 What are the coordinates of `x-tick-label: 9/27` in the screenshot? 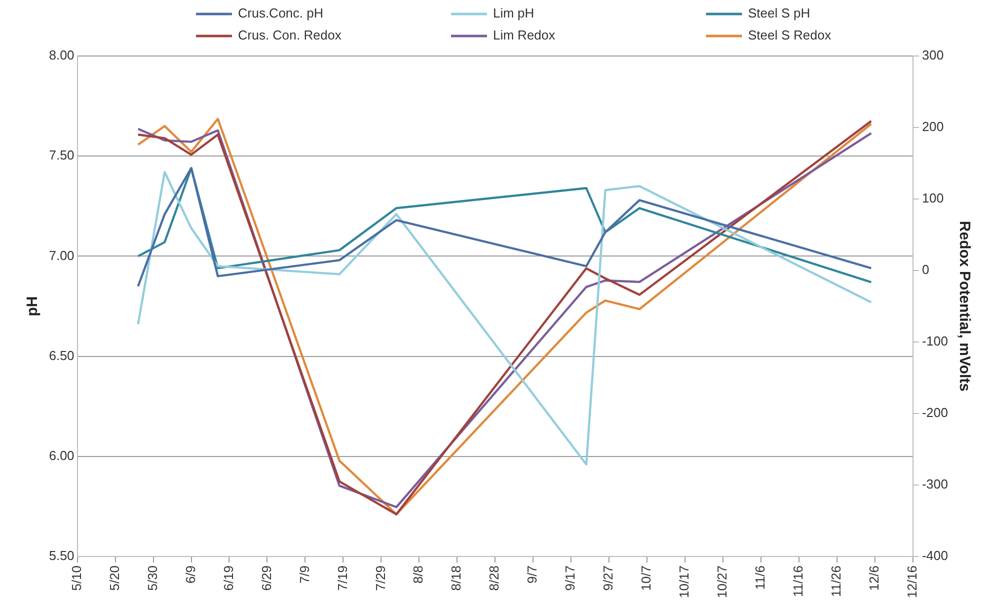 It's located at (608, 578).